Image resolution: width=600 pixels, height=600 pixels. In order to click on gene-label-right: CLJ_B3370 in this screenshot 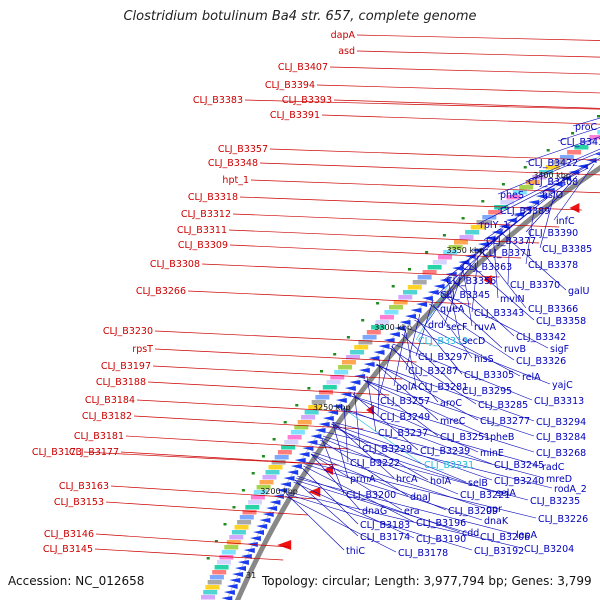, I will do `click(535, 285)`.